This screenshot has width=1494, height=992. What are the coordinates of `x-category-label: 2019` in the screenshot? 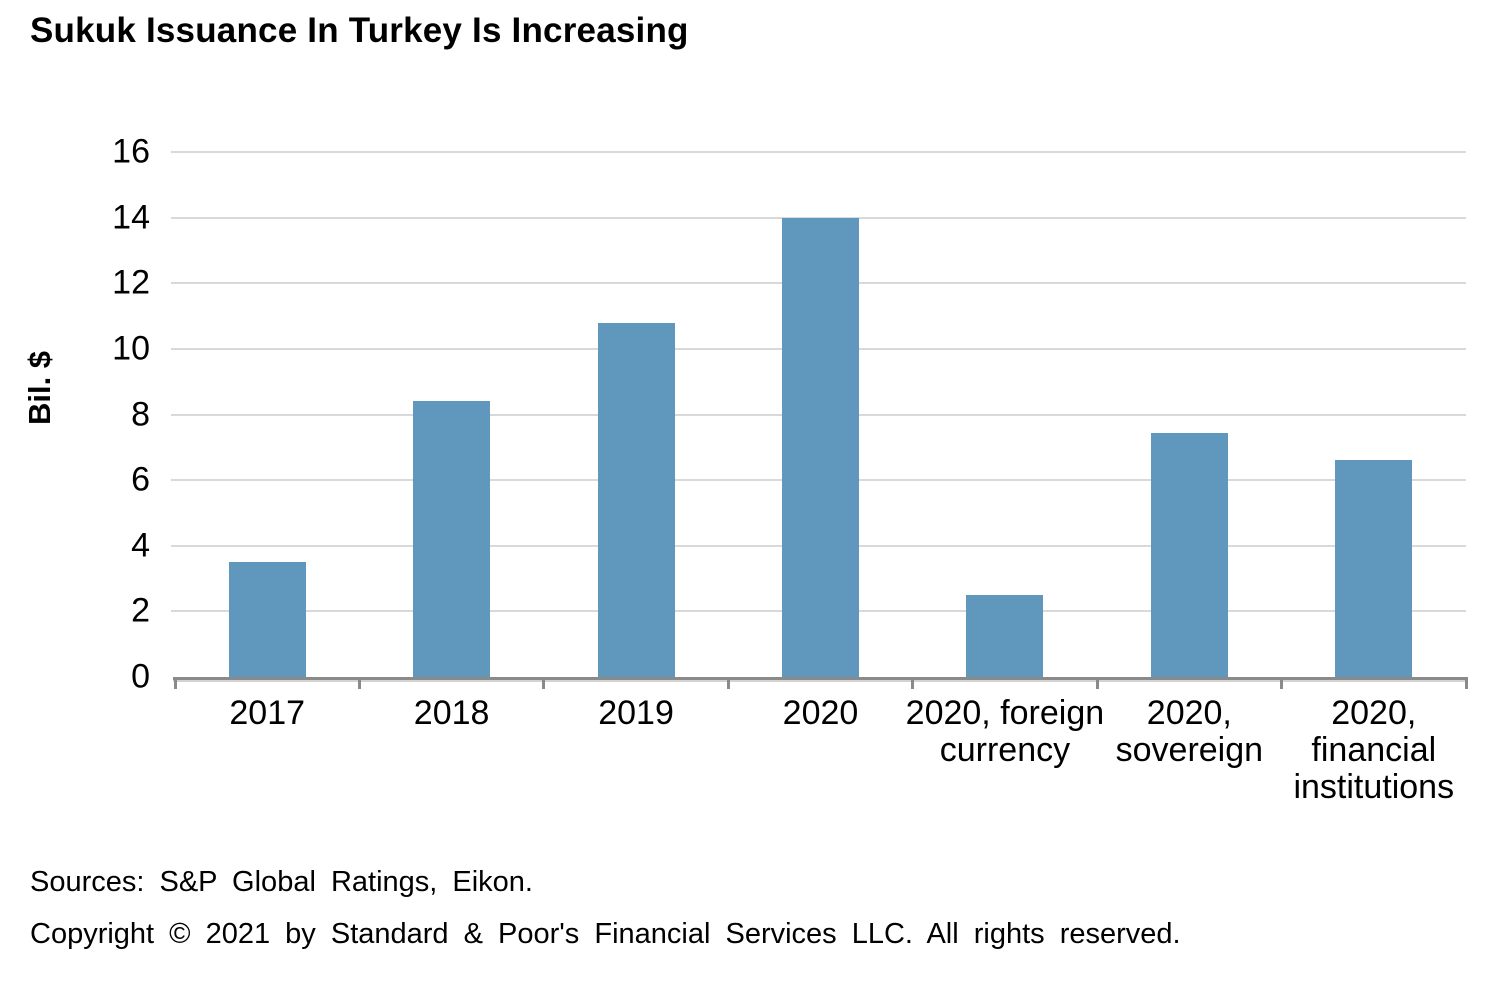 It's located at (636, 713).